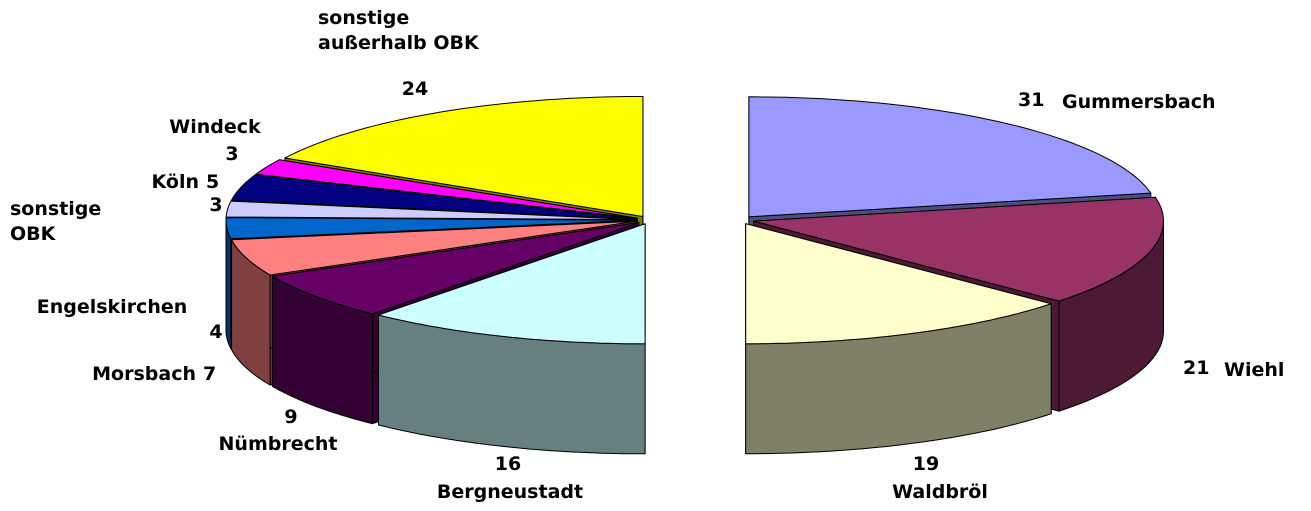 The image size is (1311, 511). Describe the element at coordinates (278, 444) in the screenshot. I see `category-label: Nümbrecht` at that location.